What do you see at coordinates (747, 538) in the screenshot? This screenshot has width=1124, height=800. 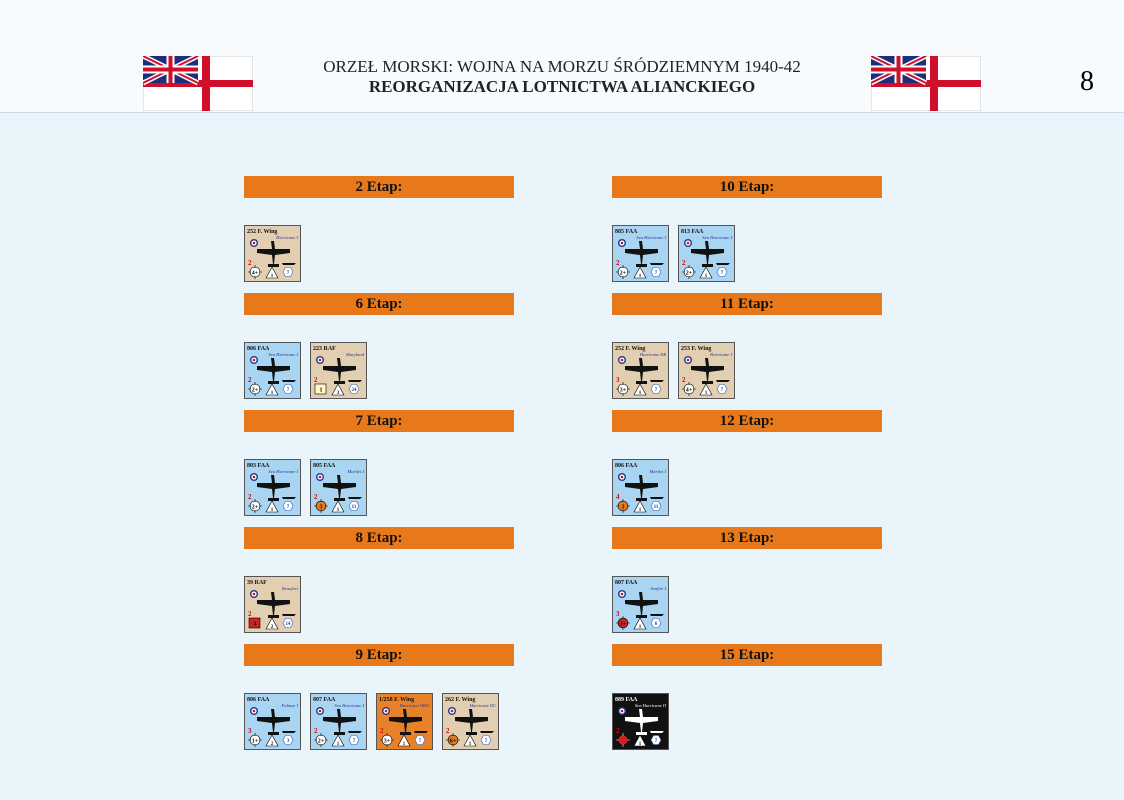 I see `section-heading: 13 Etap:` at bounding box center [747, 538].